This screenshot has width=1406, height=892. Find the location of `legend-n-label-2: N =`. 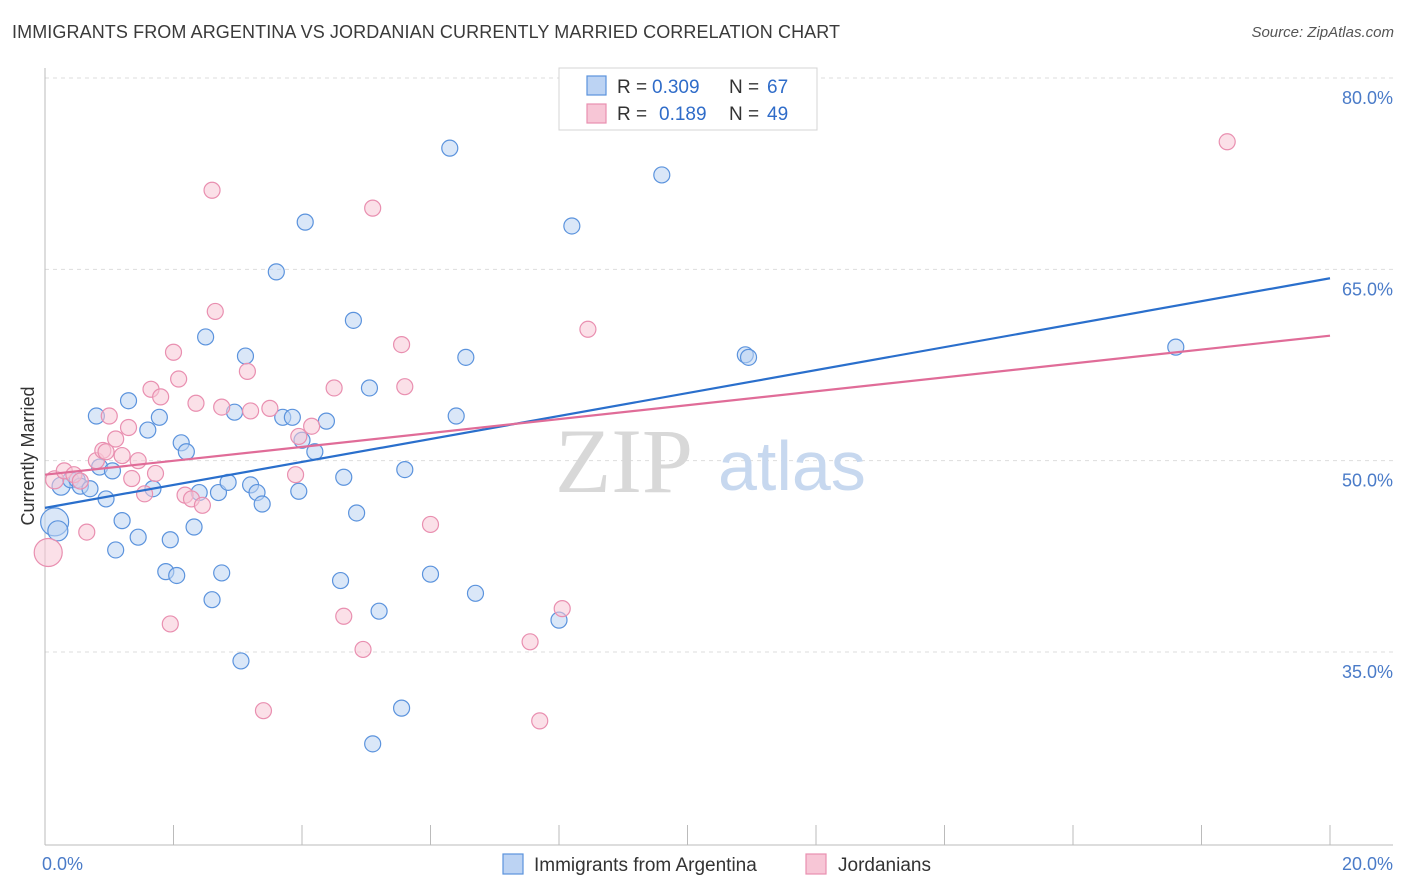

legend-n-label-2: N = is located at coordinates (744, 114).